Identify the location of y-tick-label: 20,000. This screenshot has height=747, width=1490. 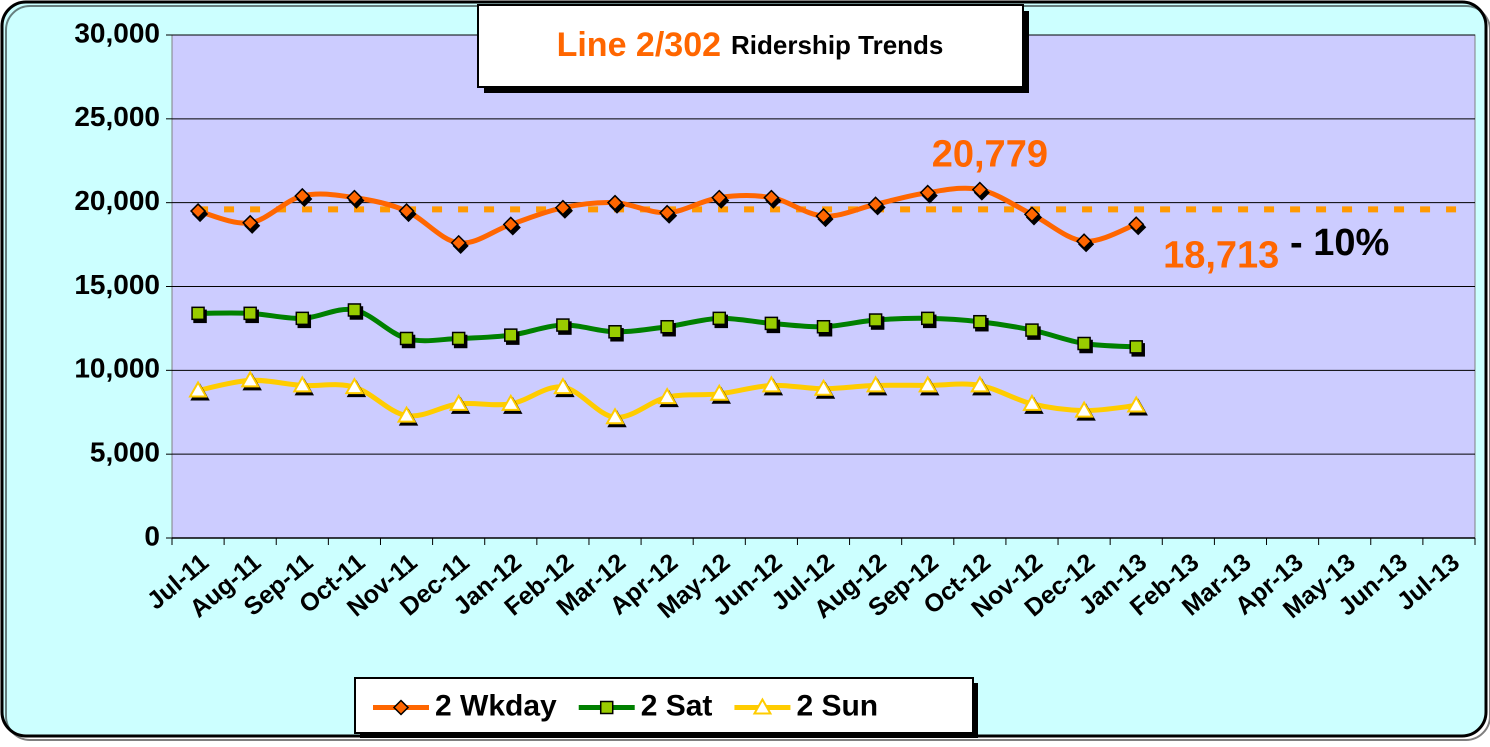
(117, 200).